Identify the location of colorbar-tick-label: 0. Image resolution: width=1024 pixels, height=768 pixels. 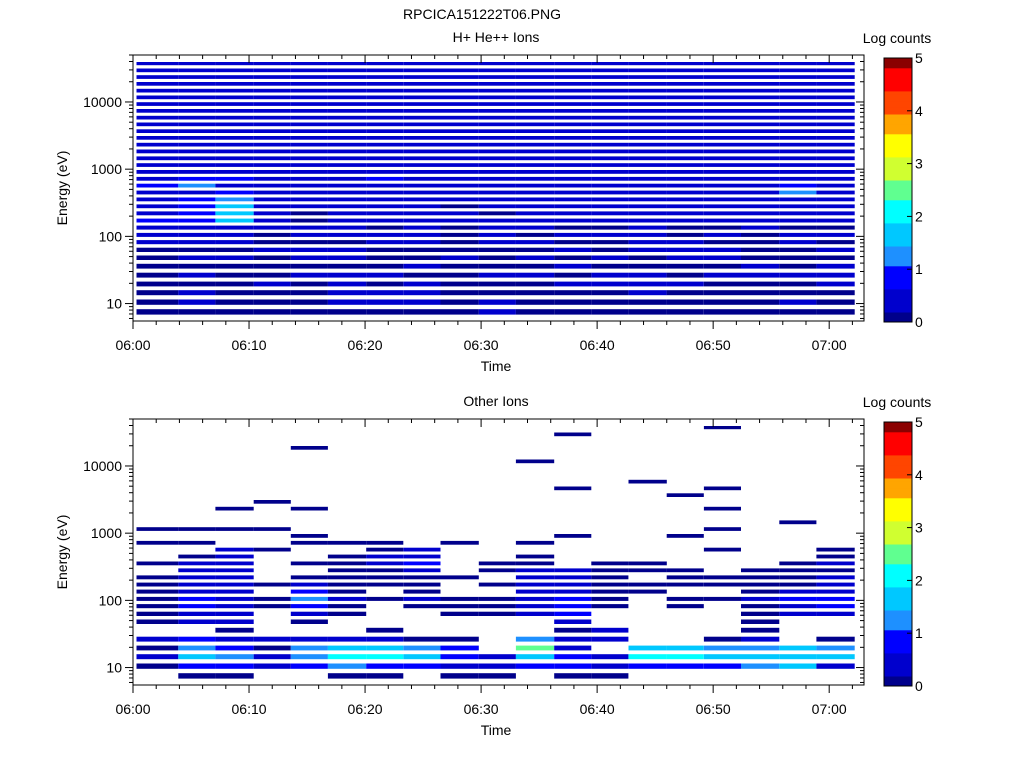
(919, 686).